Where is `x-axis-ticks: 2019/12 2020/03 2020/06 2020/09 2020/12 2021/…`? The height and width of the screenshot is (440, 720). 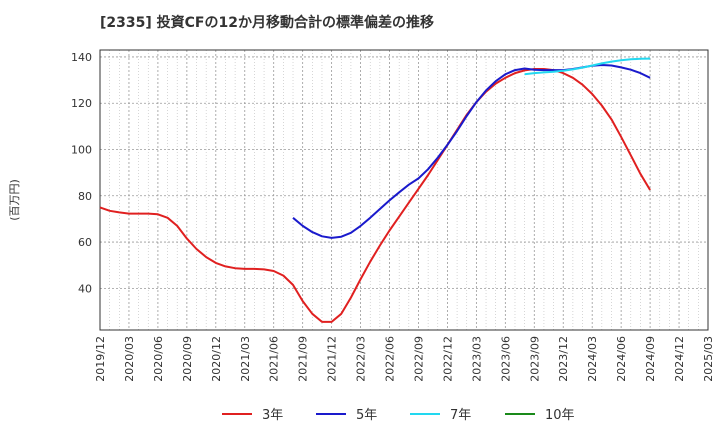
x-axis-ticks: 2019/12 2020/03 2020/06 2020/09 2020/12 2021/… is located at coordinates (404, 359).